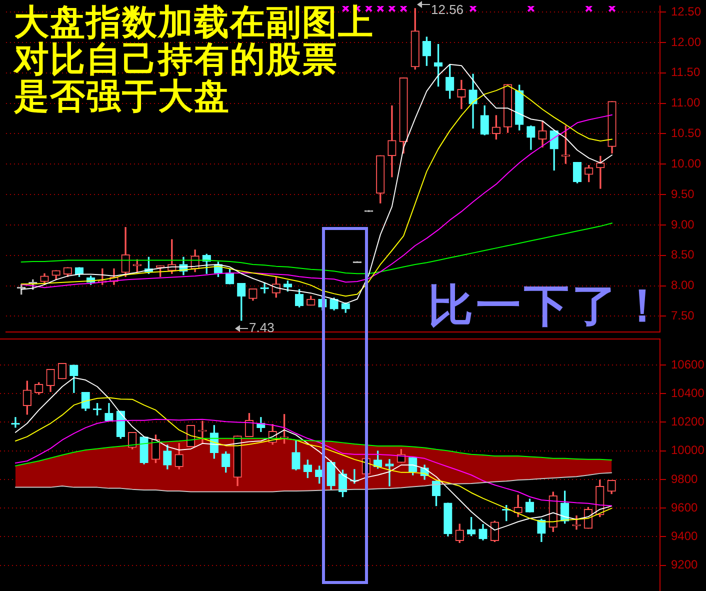  What do you see at coordinates (688, 450) in the screenshot?
I see `y-tick-label: 10000` at bounding box center [688, 450].